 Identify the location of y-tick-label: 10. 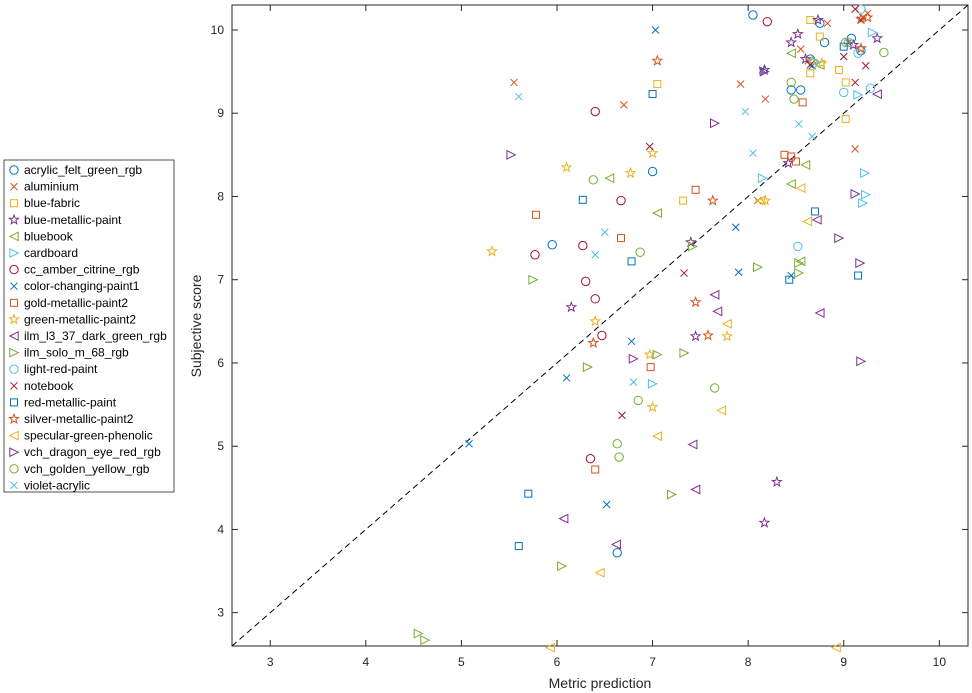
(218, 30).